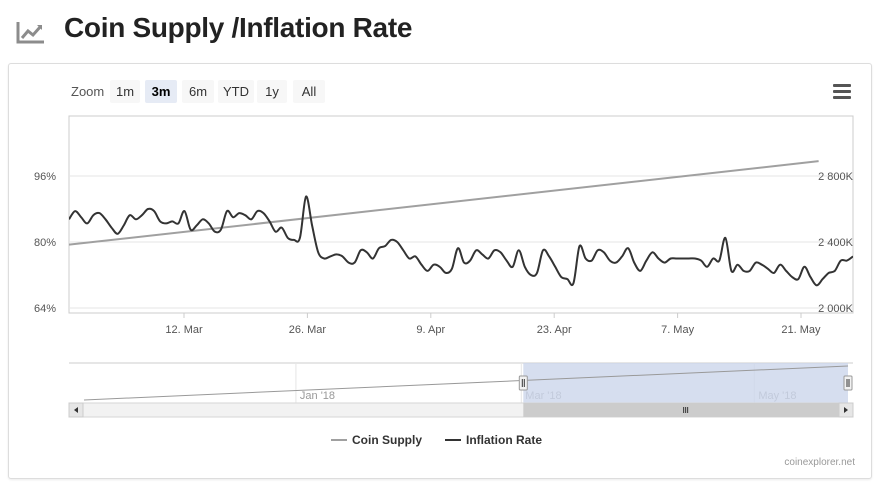 This screenshot has width=881, height=493. I want to click on x-axis-tick-label: 7. May, so click(678, 330).